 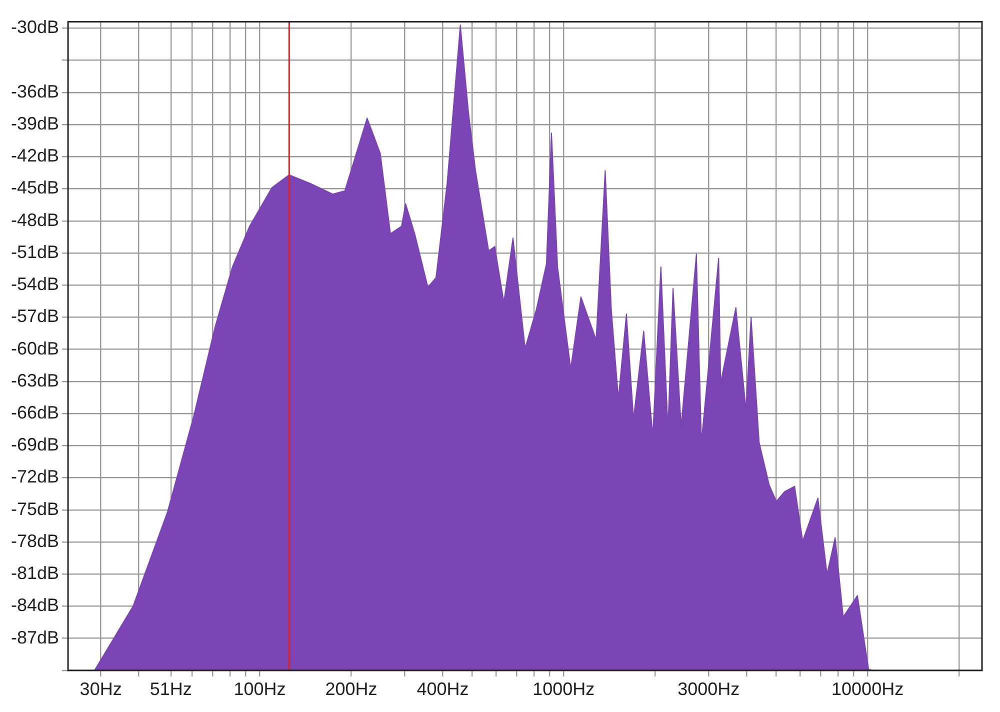 What do you see at coordinates (35, 91) in the screenshot?
I see `y-tick-label: -36dB` at bounding box center [35, 91].